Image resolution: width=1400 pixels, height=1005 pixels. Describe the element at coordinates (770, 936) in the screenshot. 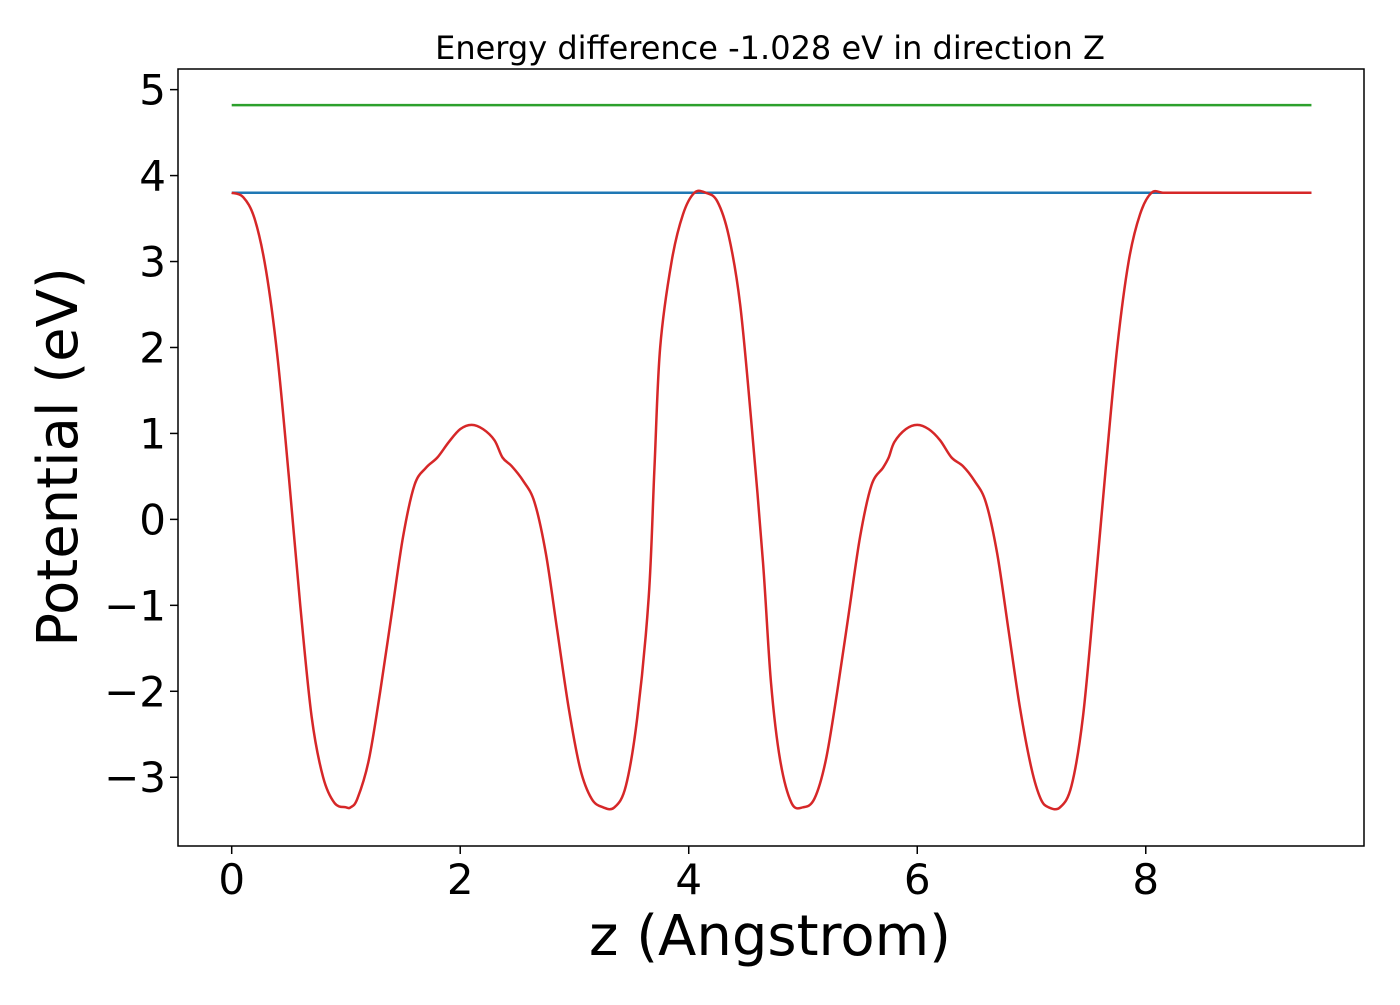

I see `x-axis-title: z (Angstrom)` at that location.